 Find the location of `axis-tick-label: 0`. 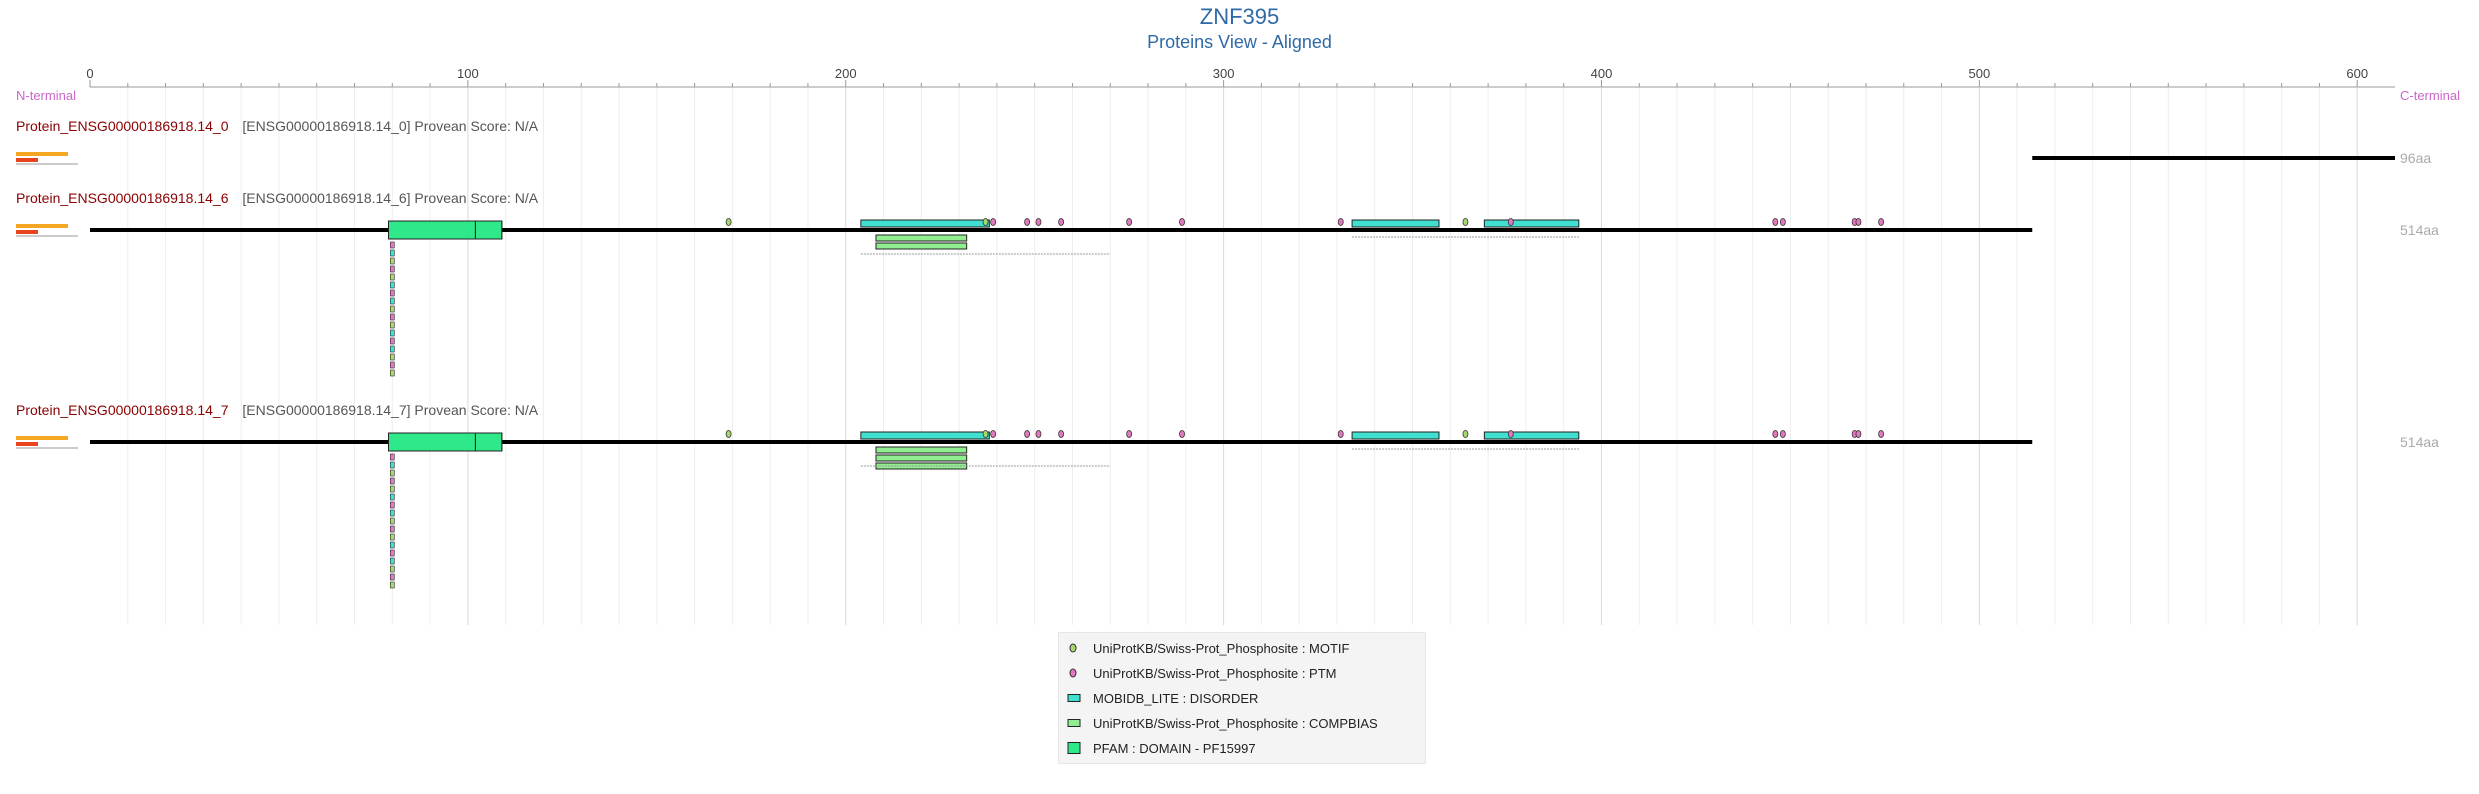

axis-tick-label: 0 is located at coordinates (89, 73).